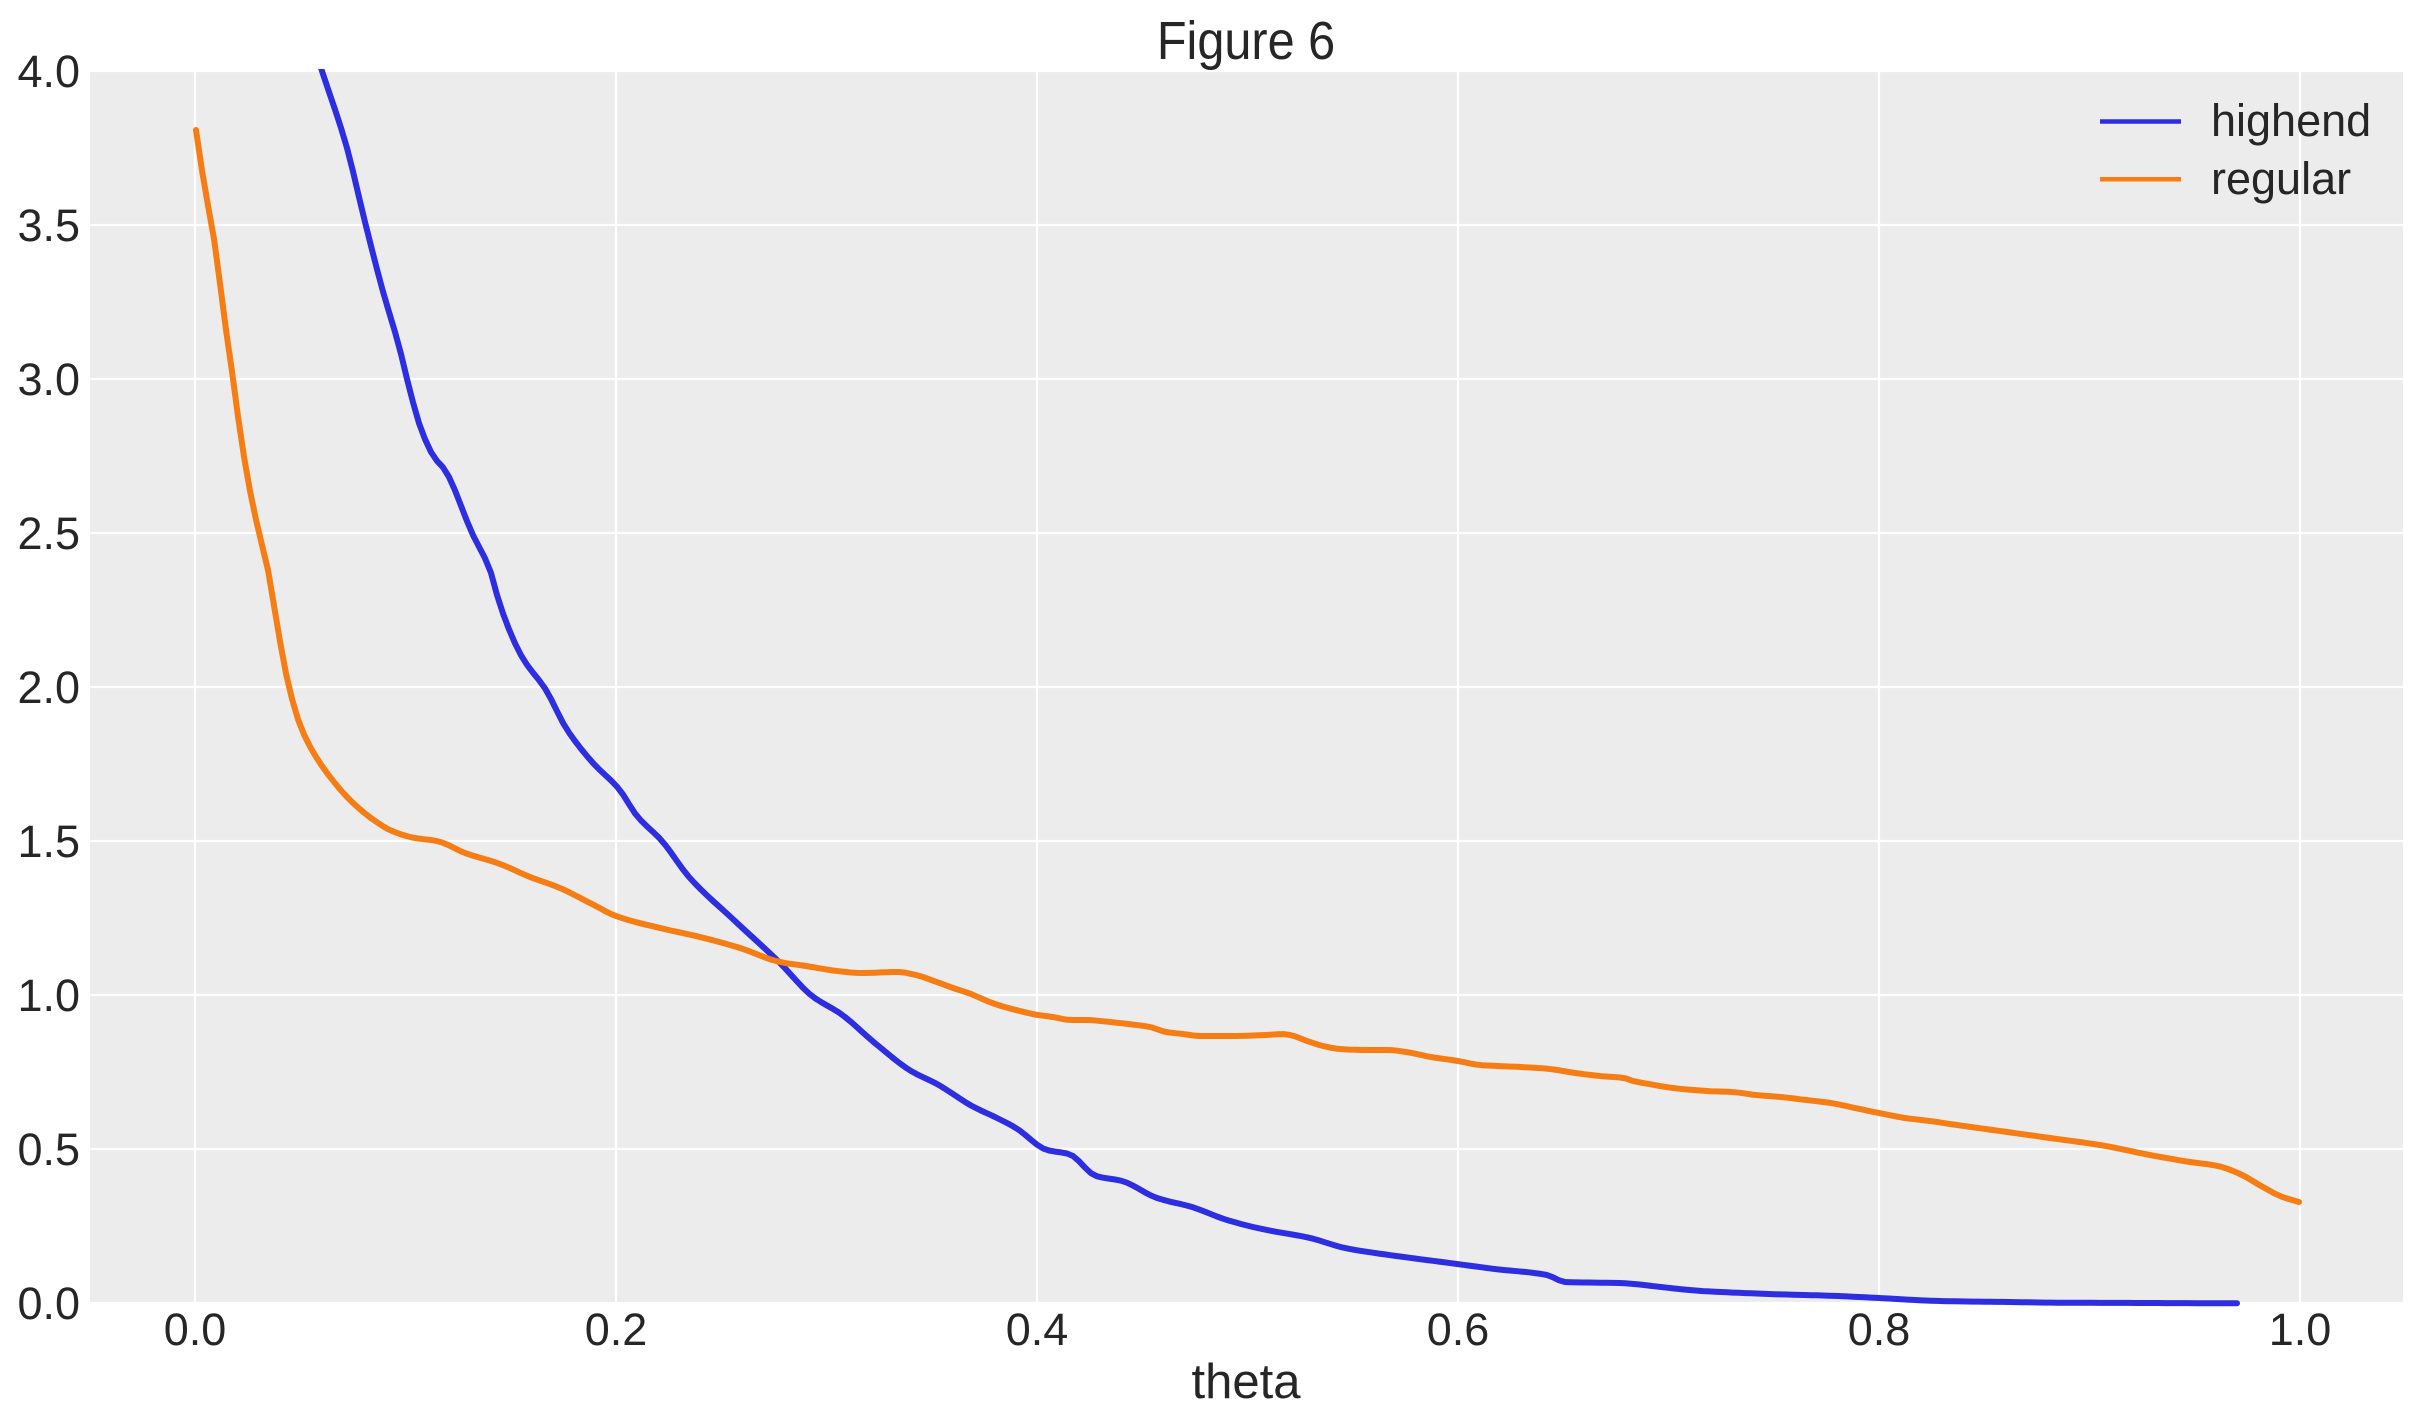 This screenshot has height=1423, width=2423. What do you see at coordinates (1246, 40) in the screenshot?
I see `svg-text: Figure 6` at bounding box center [1246, 40].